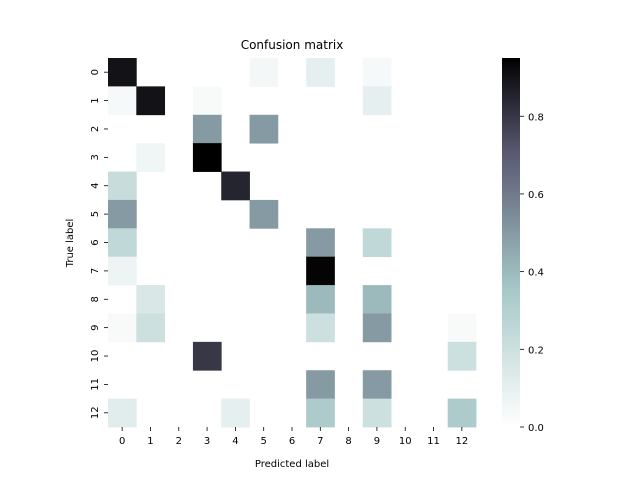 The width and height of the screenshot is (640, 480). What do you see at coordinates (320, 441) in the screenshot?
I see `x-tick-label: 7` at bounding box center [320, 441].